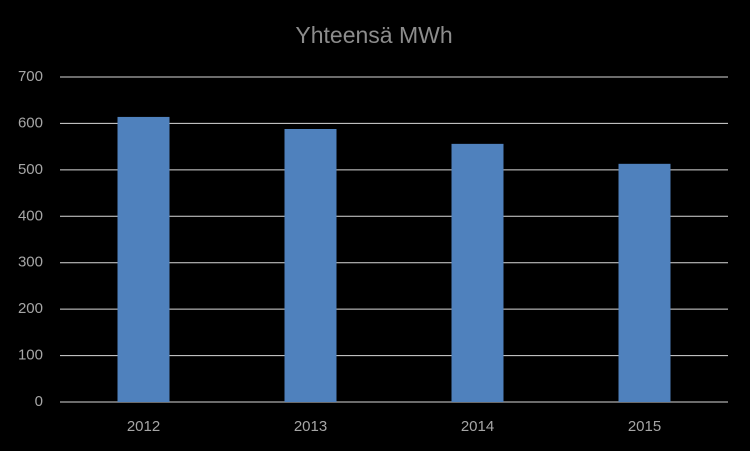 The width and height of the screenshot is (750, 451). Describe the element at coordinates (30, 169) in the screenshot. I see `y-tick-label: 500` at that location.